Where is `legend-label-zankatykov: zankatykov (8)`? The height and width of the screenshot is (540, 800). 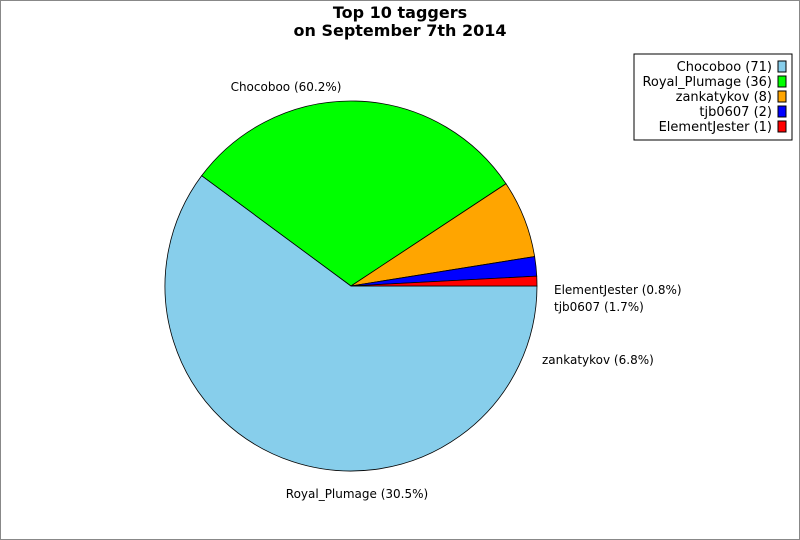
legend-label-zankatykov: zankatykov (8) is located at coordinates (724, 97).